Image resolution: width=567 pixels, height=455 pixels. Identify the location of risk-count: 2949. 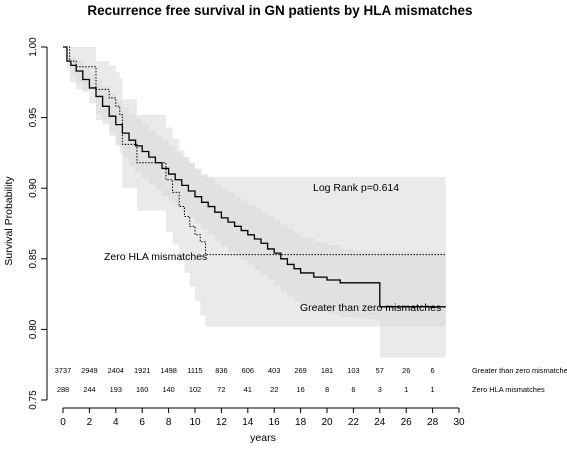
(89, 370).